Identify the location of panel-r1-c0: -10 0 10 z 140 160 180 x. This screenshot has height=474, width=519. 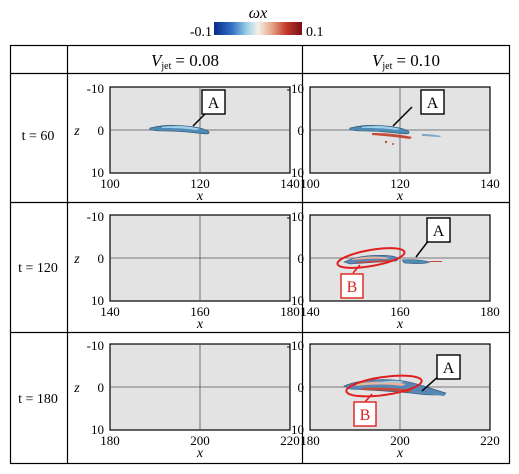
(186, 270).